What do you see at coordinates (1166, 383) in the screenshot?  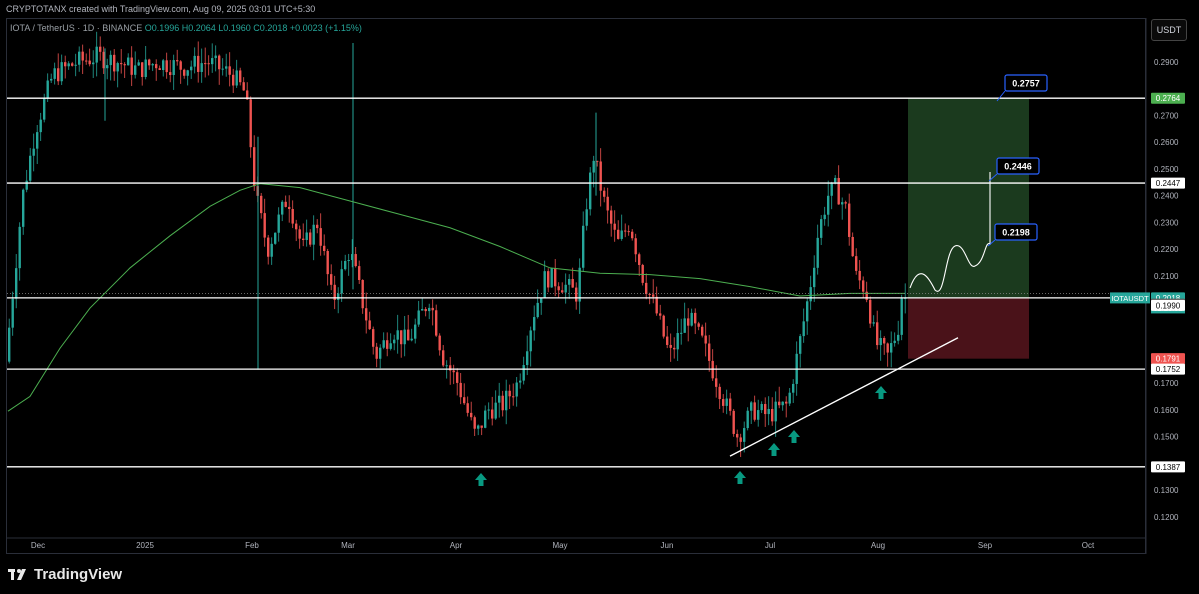 I see `y-axis-tick-label: 0.1700` at bounding box center [1166, 383].